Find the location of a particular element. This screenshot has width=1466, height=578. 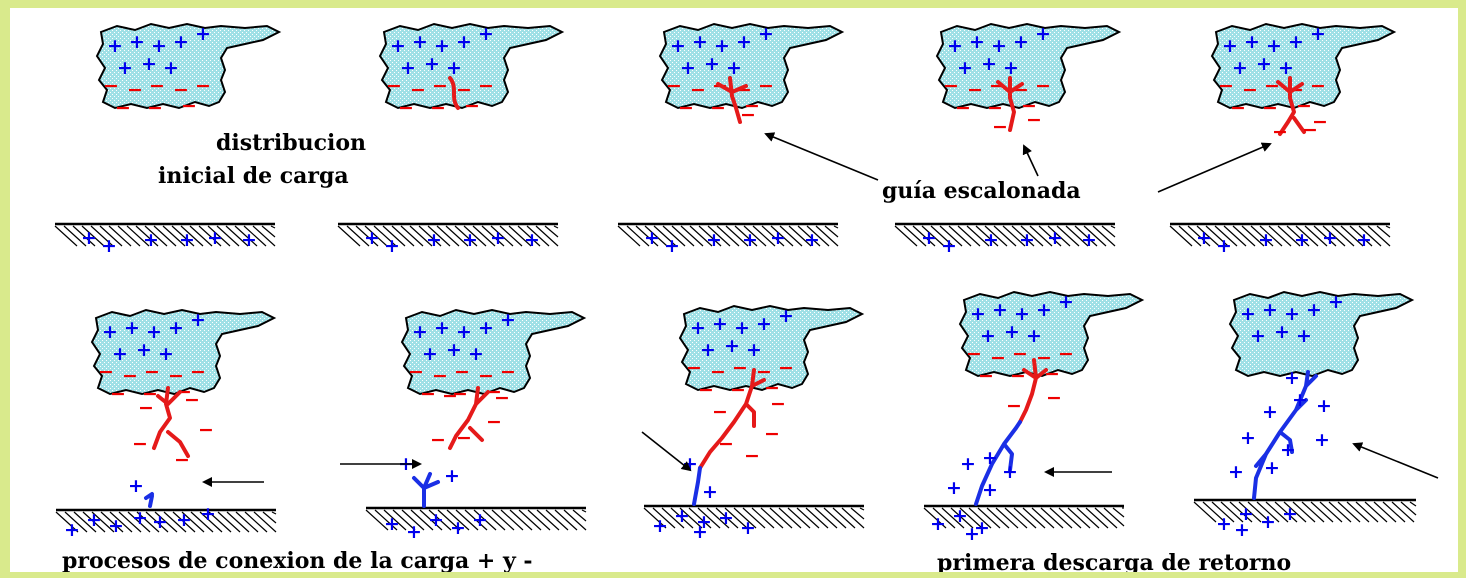

connection-3-cloud is located at coordinates (771, 348).